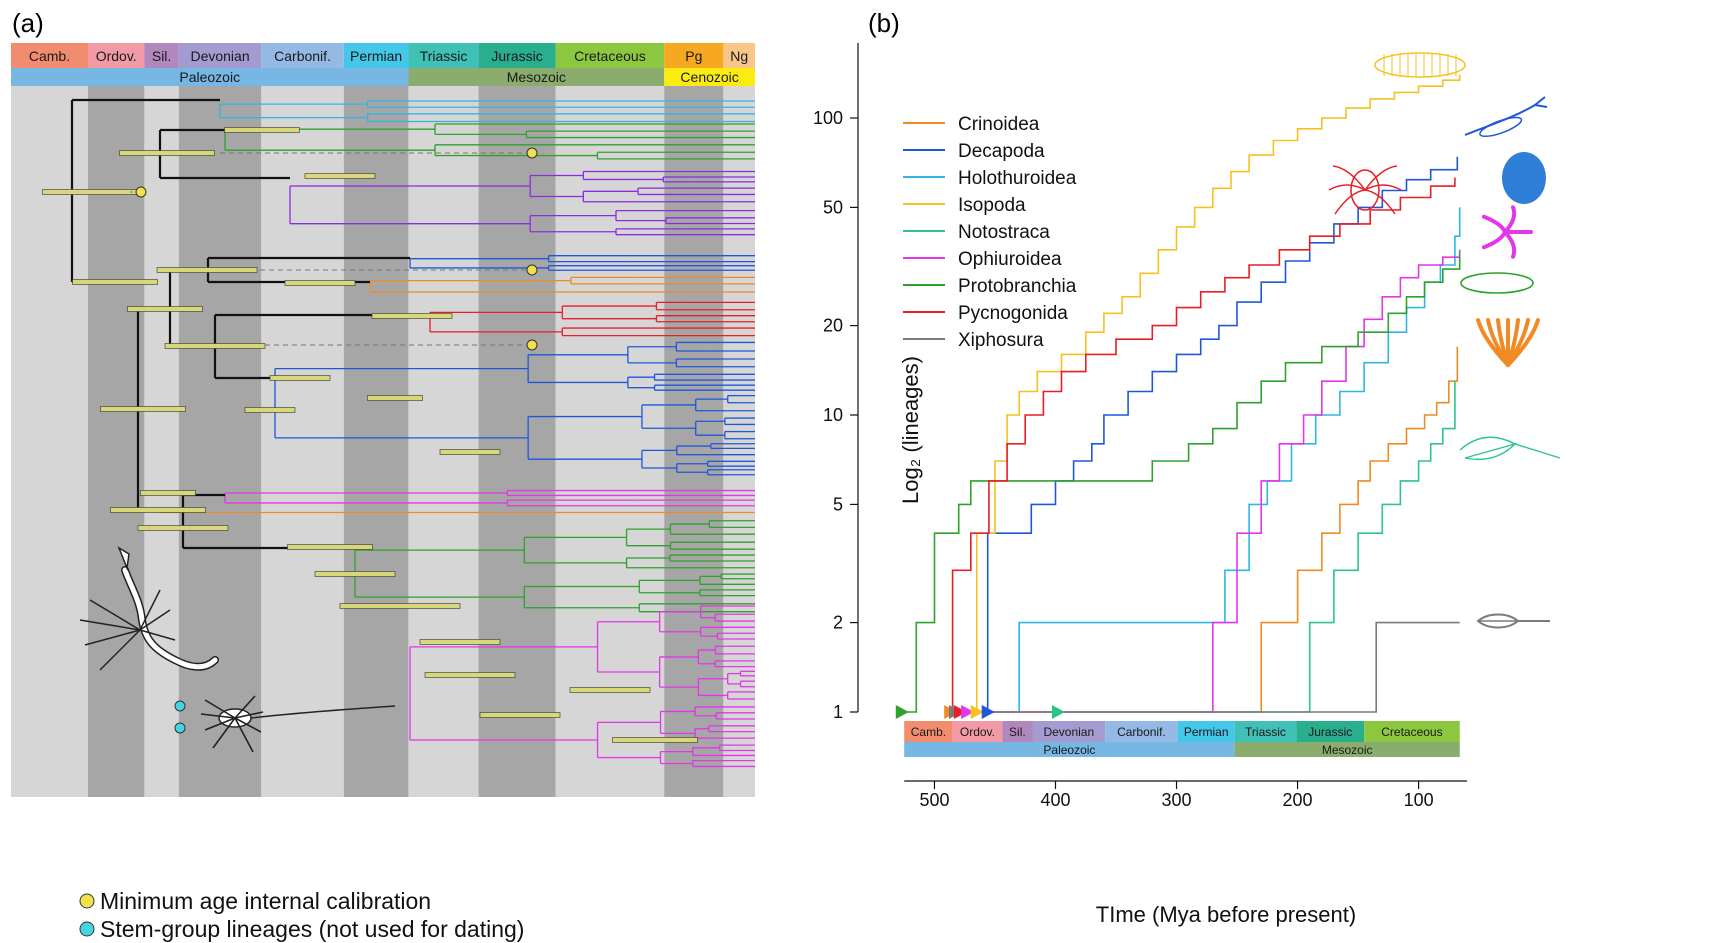  I want to click on x-axis-label: TIme (Mya before present), so click(1226, 914).